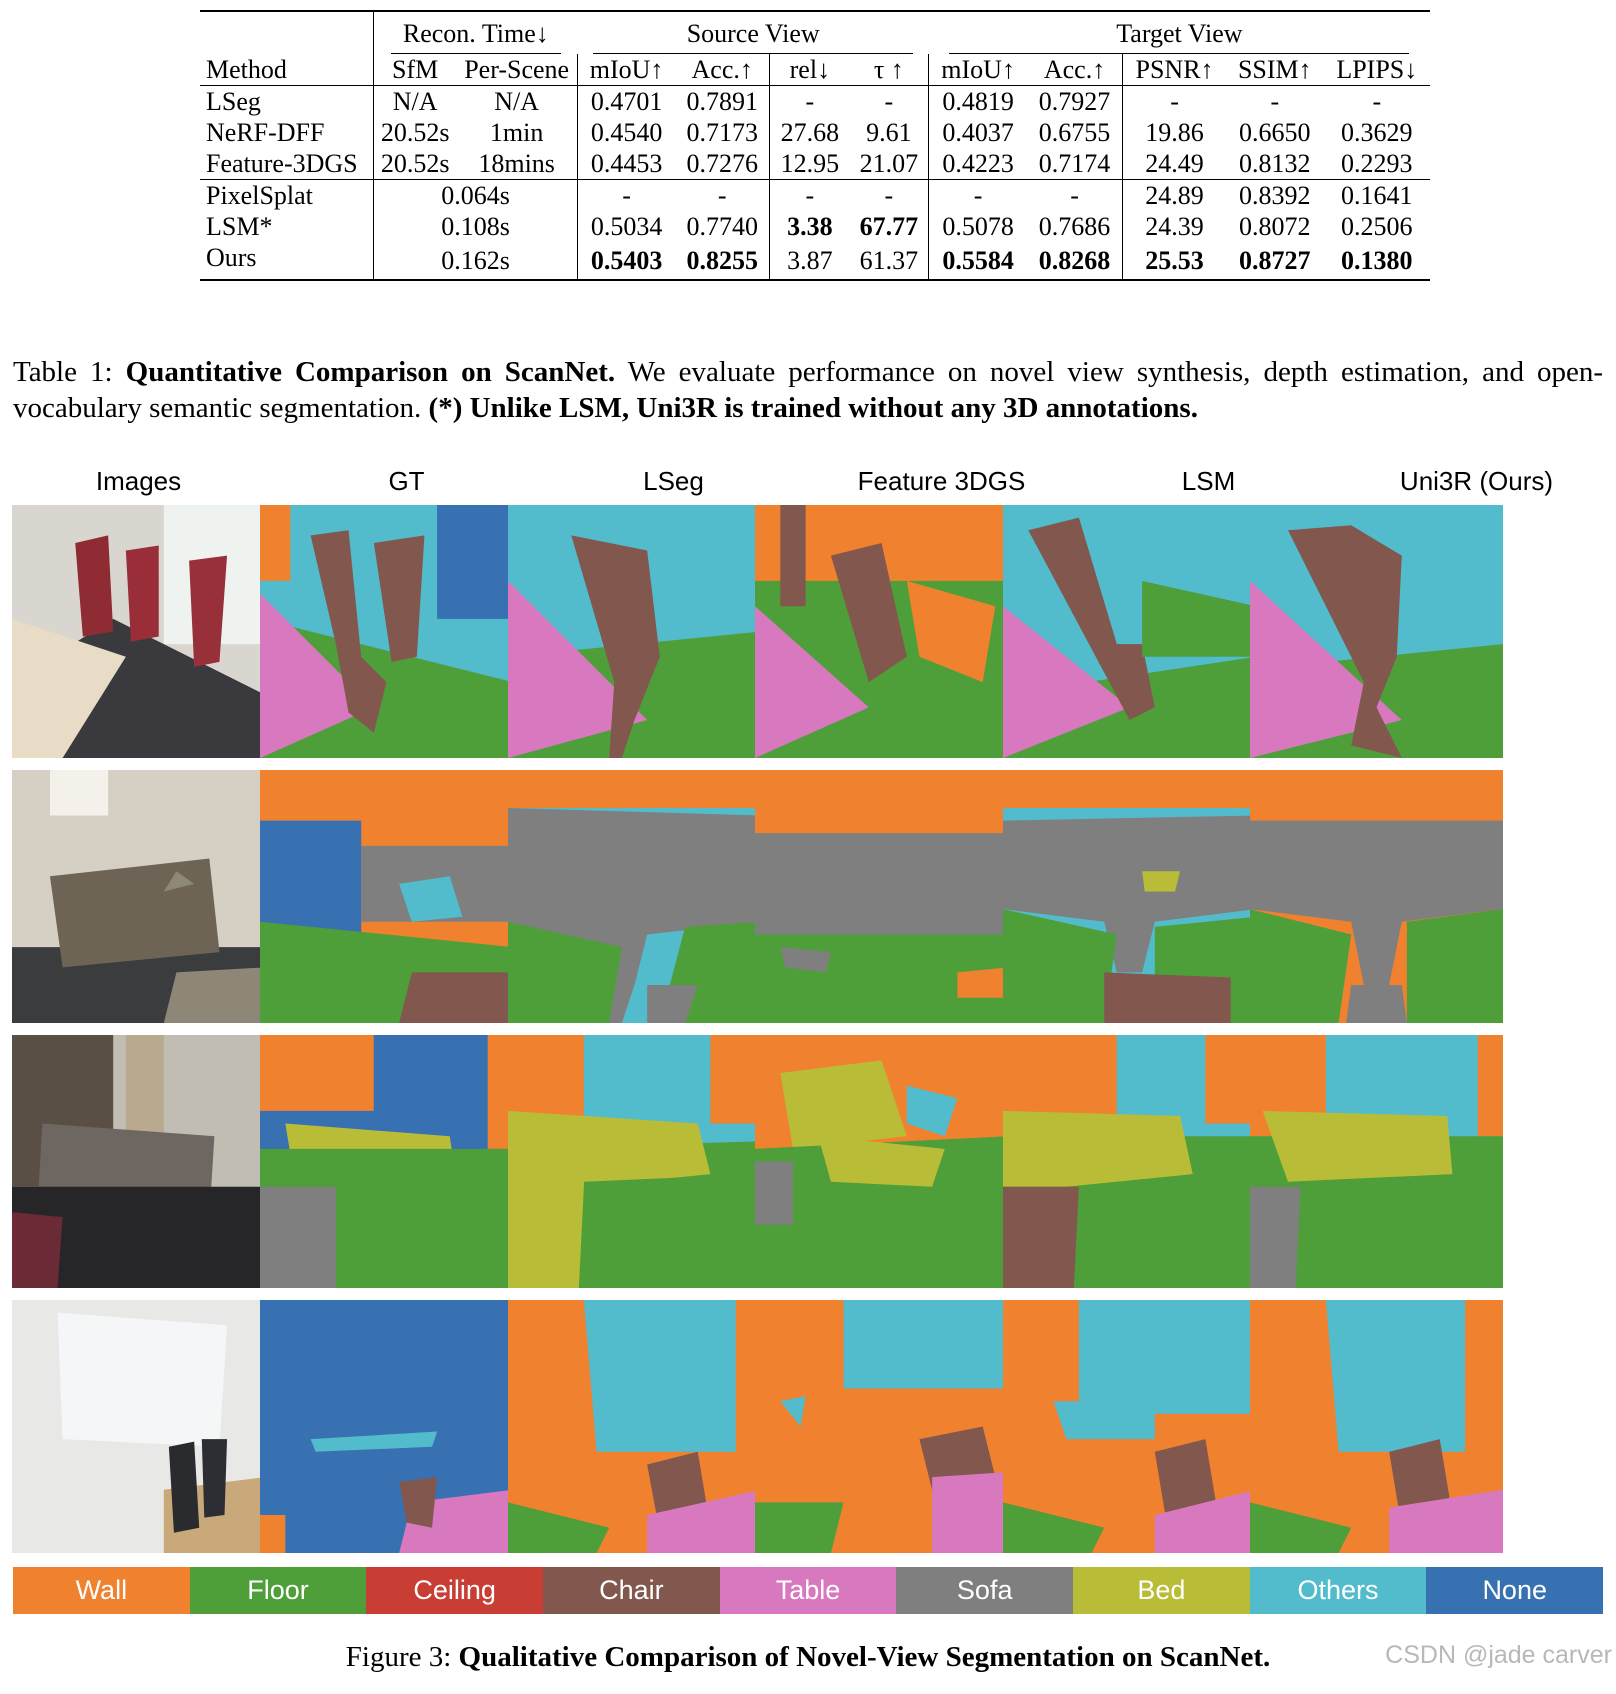  Describe the element at coordinates (1174, 195) in the screenshot. I see `cell-psnr: 24.89` at that location.